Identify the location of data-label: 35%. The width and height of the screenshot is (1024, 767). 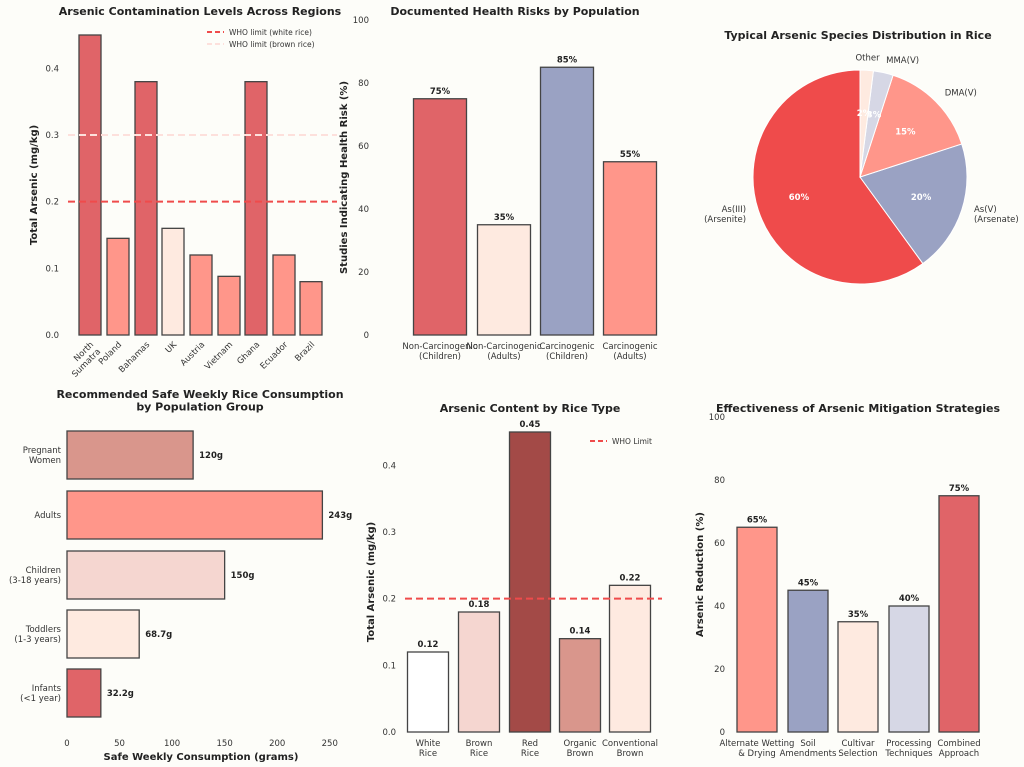
(504, 218).